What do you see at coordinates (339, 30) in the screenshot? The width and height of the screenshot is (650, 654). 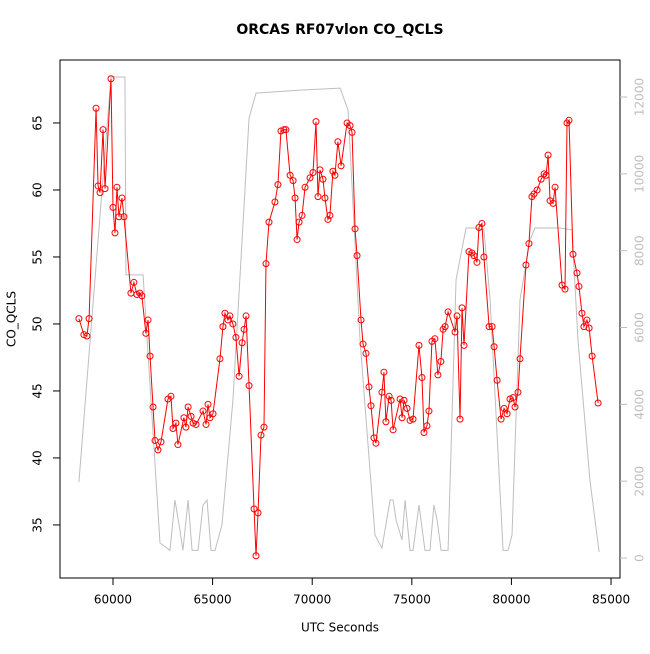 I see `chart-title: ORCAS RF07vlon CO_QCLS` at bounding box center [339, 30].